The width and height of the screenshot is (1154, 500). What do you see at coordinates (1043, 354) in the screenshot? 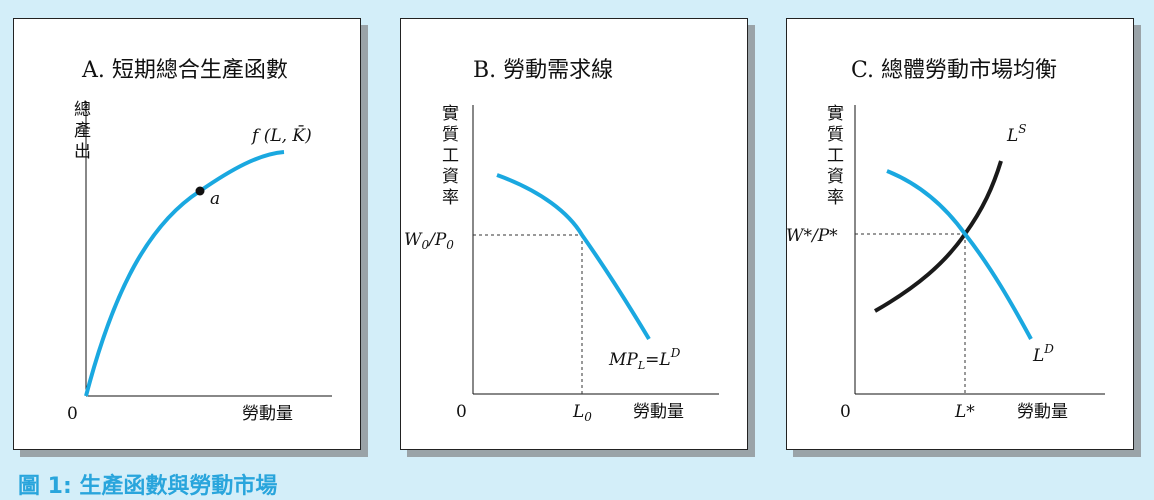
I see `labor-demand-label: LD` at bounding box center [1043, 354].